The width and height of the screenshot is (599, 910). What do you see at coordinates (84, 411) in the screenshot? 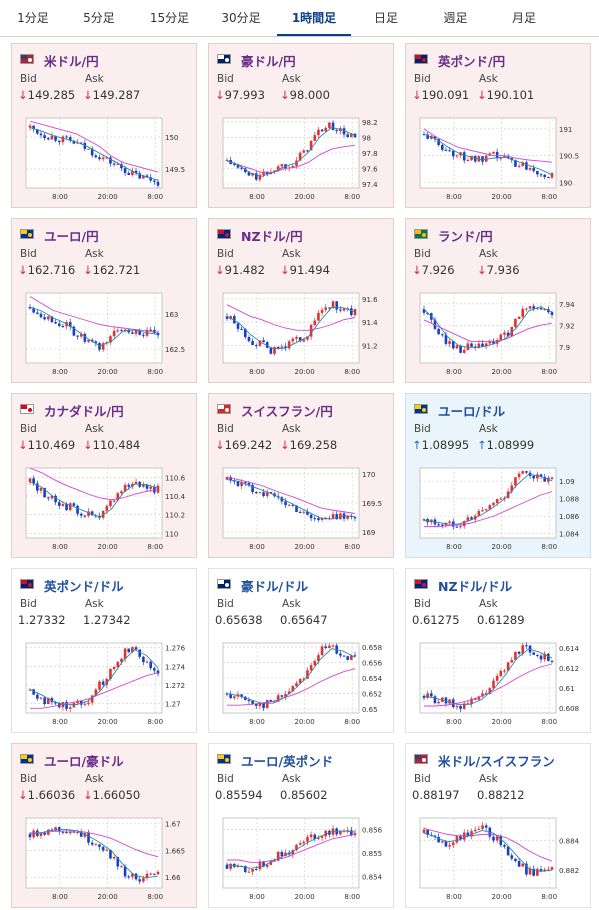
I see `pair-name: カナダドル/円` at bounding box center [84, 411].